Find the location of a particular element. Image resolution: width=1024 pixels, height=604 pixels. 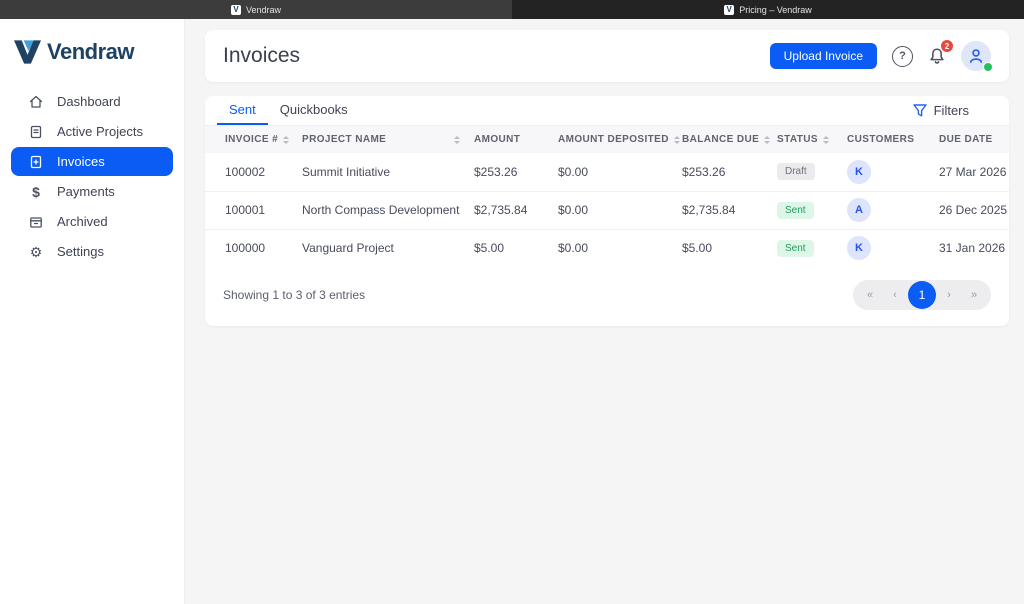

sidebar-item-label: Dashboard is located at coordinates (89, 101).